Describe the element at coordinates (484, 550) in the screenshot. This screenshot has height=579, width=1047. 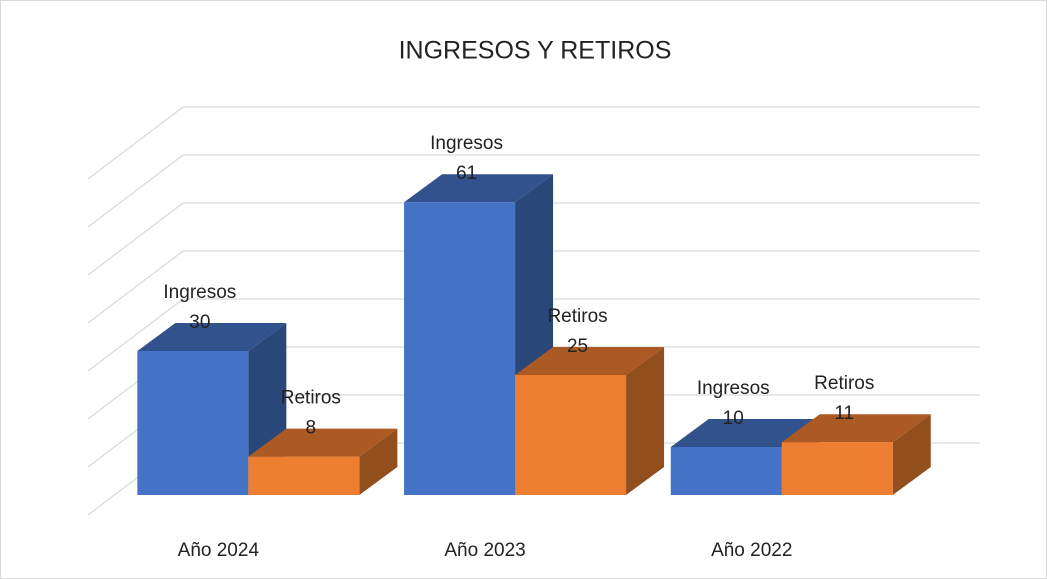
I see `x-tick-label: Año 2023` at that location.